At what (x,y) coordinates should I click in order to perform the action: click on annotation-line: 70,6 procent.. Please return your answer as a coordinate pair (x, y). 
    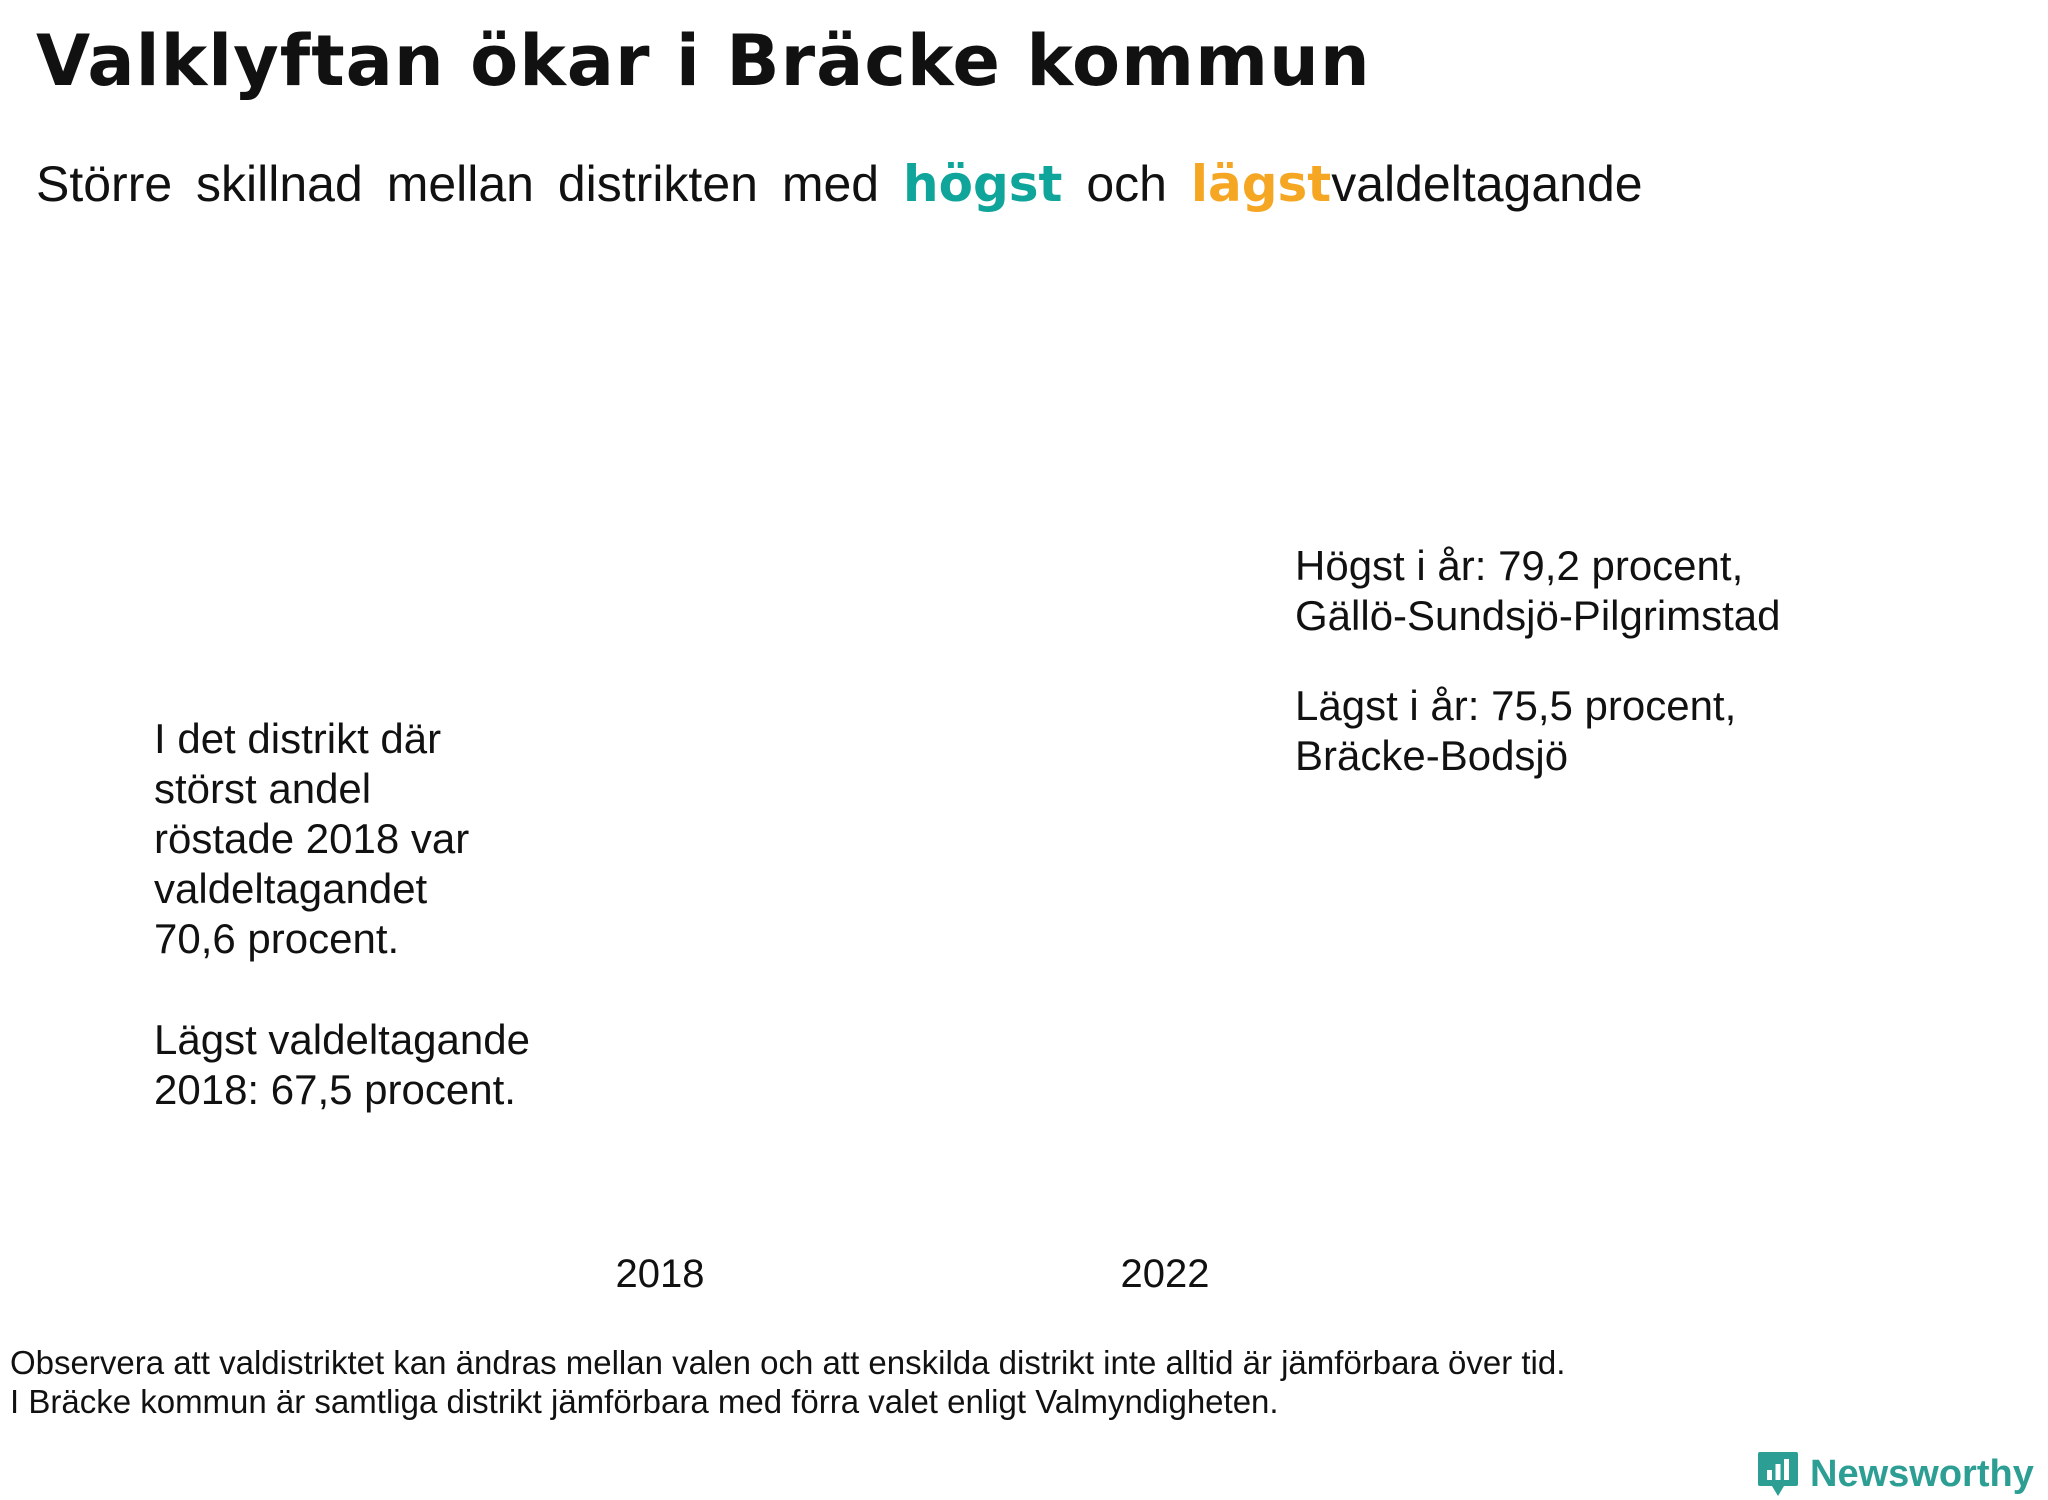
    Looking at the image, I should click on (276, 938).